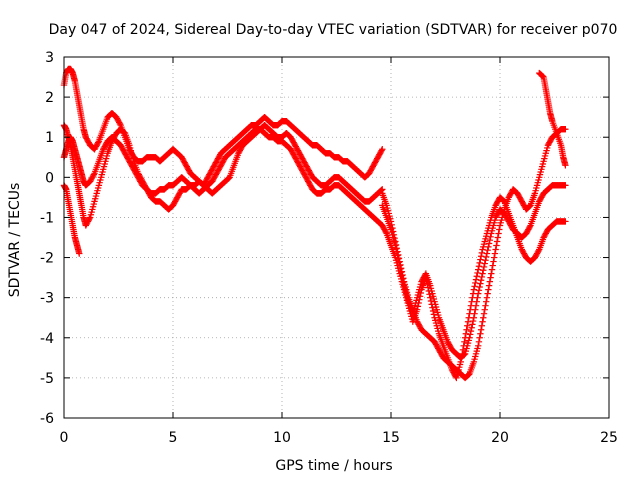 The height and width of the screenshot is (480, 640). I want to click on x-axis-title: GPS time / hours, so click(333, 466).